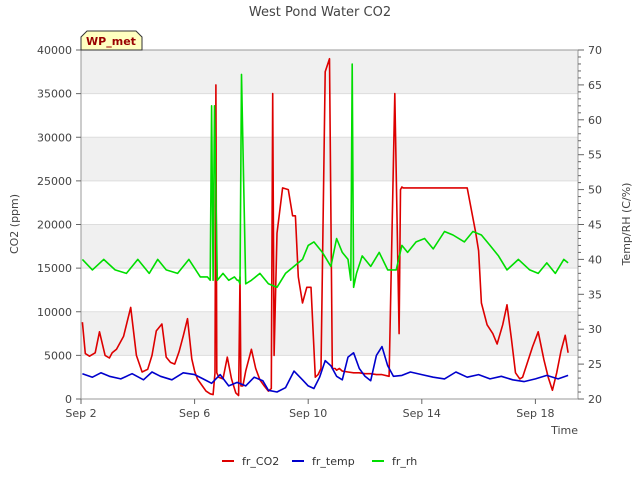  Describe the element at coordinates (626, 225) in the screenshot. I see `right-y-axis-label: Temp/RH (C/%)` at that location.